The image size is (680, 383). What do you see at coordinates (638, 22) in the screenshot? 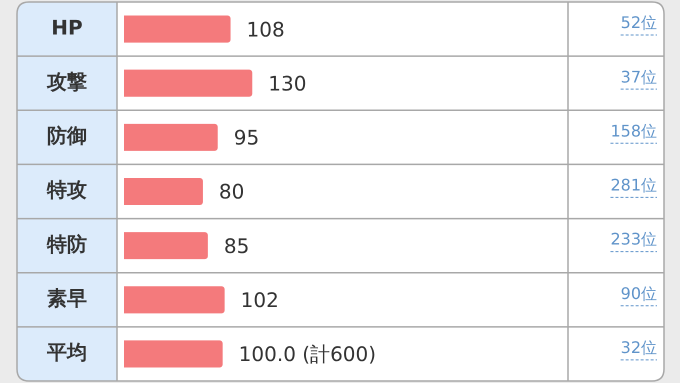
I see `text: 52位` at bounding box center [638, 22].